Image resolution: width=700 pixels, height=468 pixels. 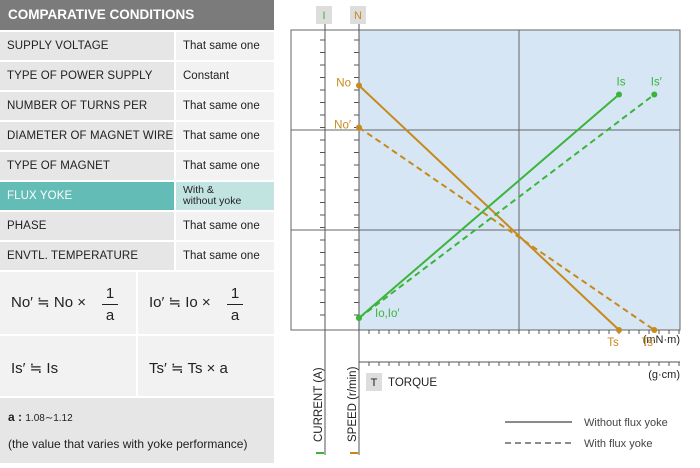 I want to click on legend-label: With flux yoke, so click(x=618, y=444).